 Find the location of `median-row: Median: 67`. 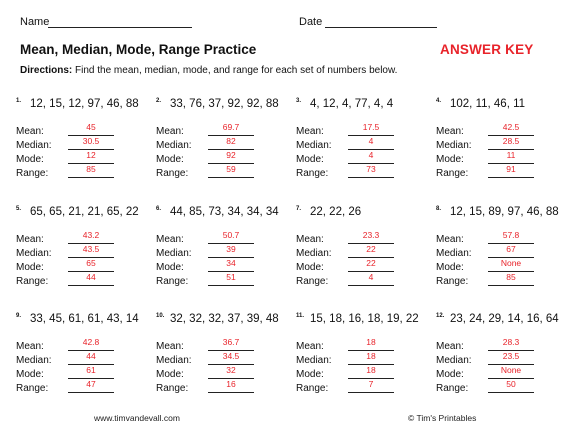

median-row: Median: 67 is located at coordinates (503, 253).